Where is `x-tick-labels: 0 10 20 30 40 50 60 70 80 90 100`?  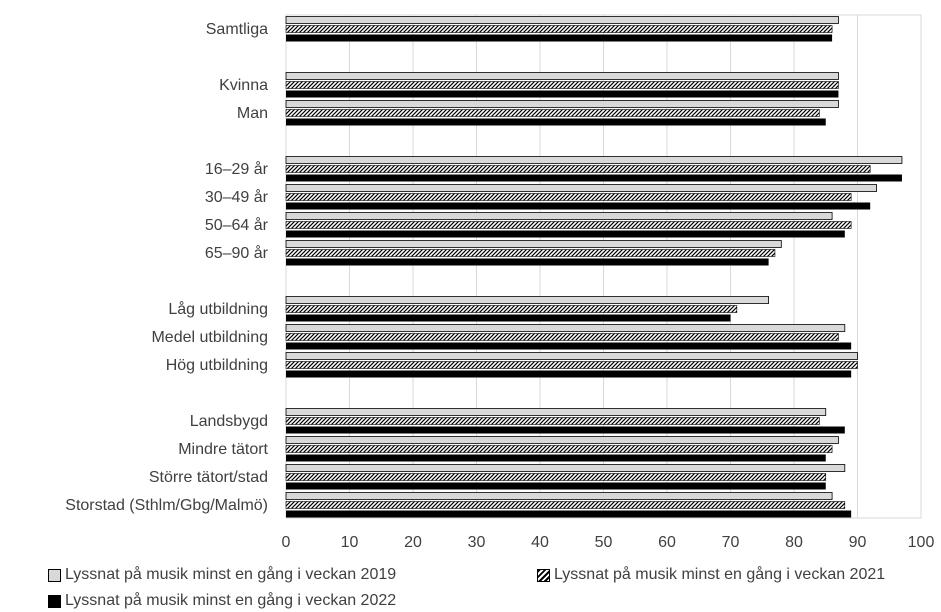
x-tick-labels: 0 10 20 30 40 50 60 70 80 90 100 is located at coordinates (608, 542).